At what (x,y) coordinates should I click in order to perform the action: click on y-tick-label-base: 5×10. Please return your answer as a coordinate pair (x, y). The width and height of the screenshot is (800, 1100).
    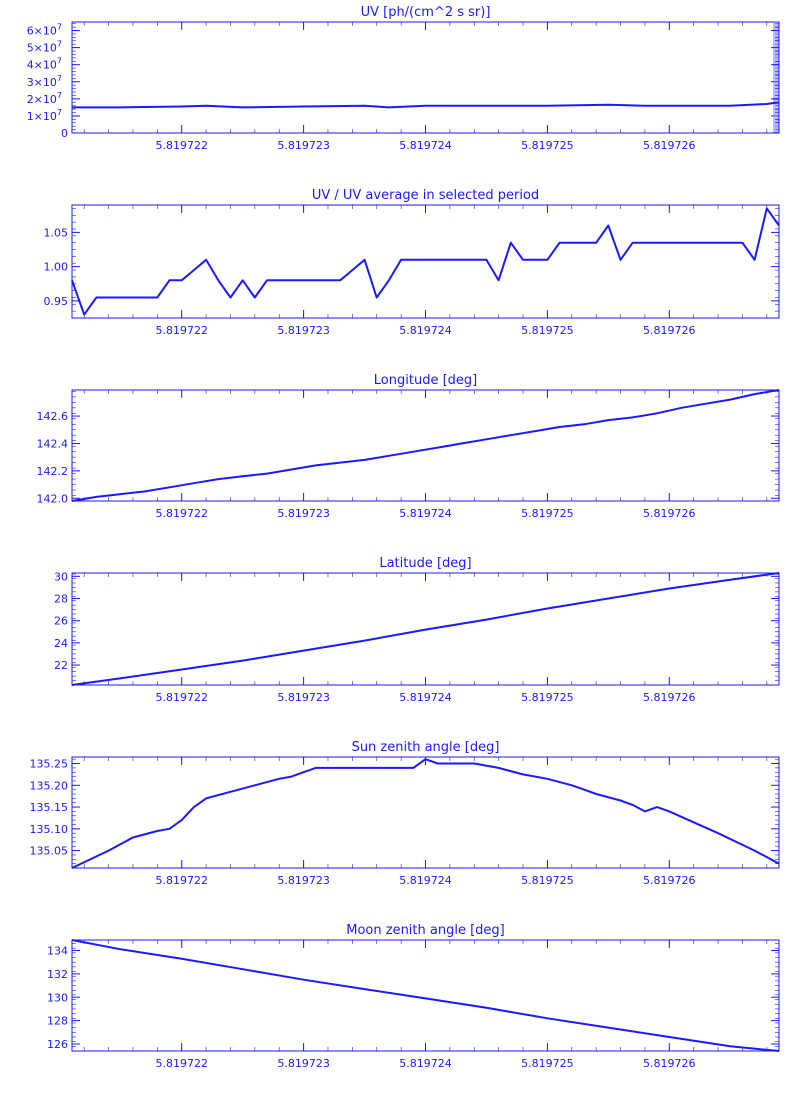
    Looking at the image, I should click on (42, 48).